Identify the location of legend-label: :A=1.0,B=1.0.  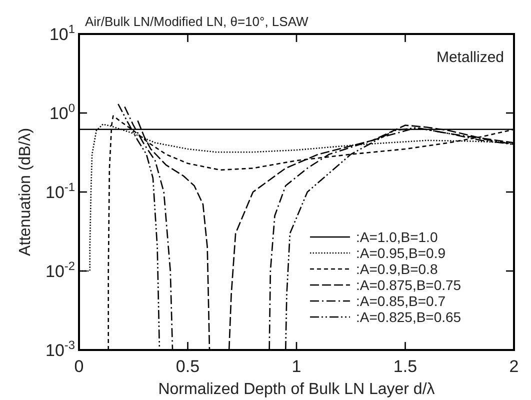
(397, 237).